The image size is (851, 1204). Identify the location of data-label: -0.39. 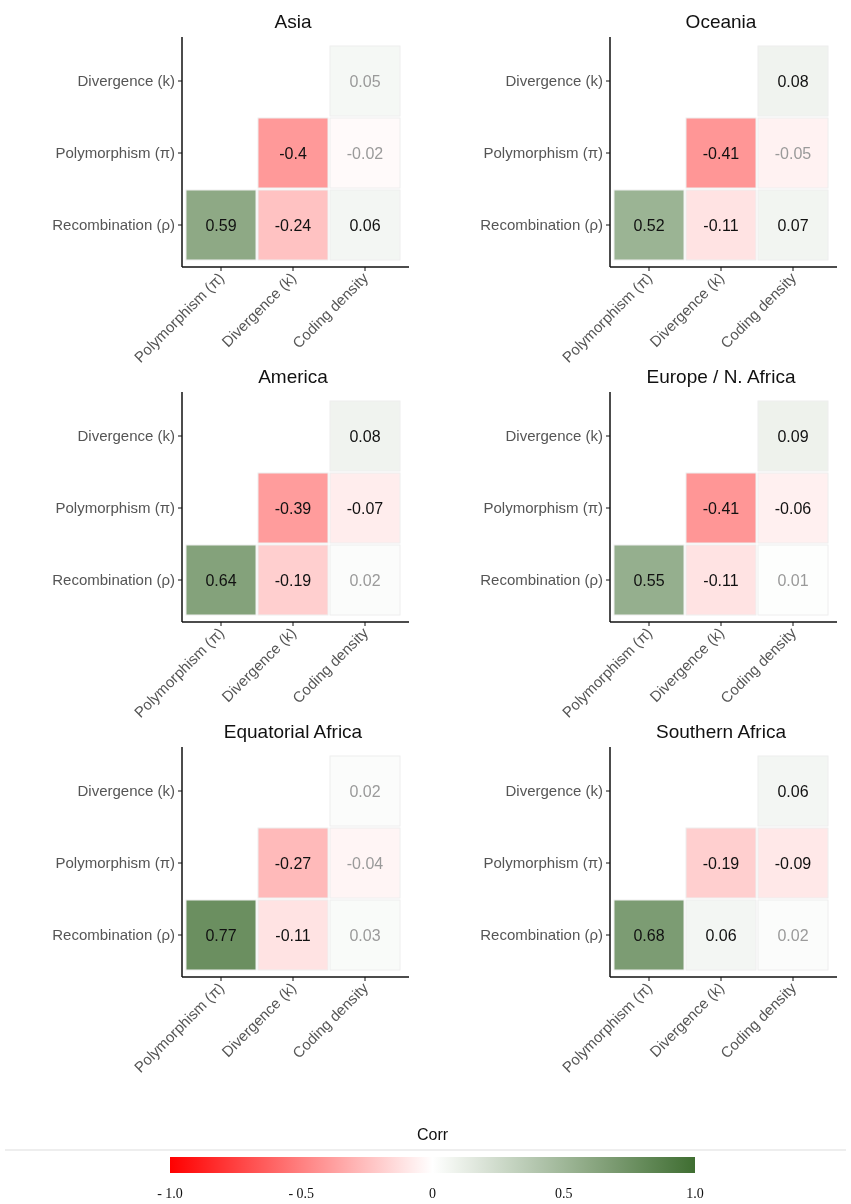
(293, 508).